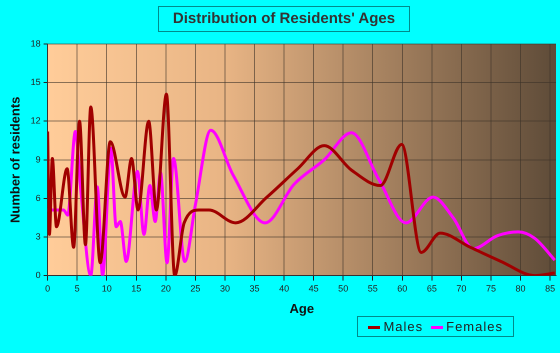 Image resolution: width=560 pixels, height=353 pixels. I want to click on y-tick-label: 9, so click(38, 159).